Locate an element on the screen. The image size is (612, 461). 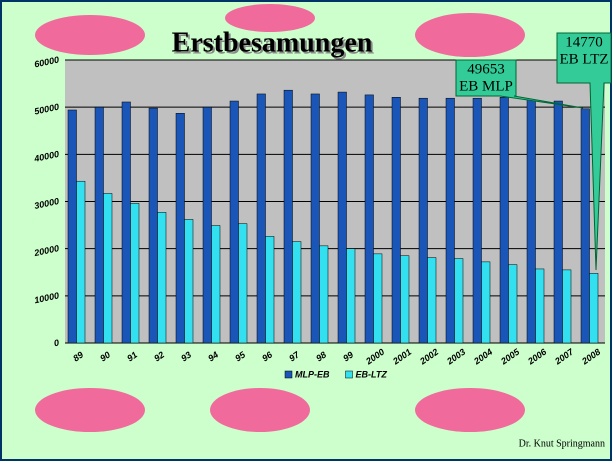
x-tick-label: 89 is located at coordinates (78, 357).